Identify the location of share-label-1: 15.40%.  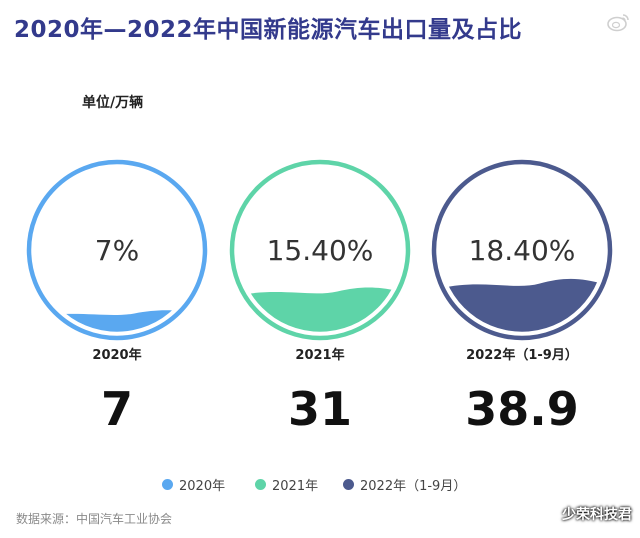
(320, 250).